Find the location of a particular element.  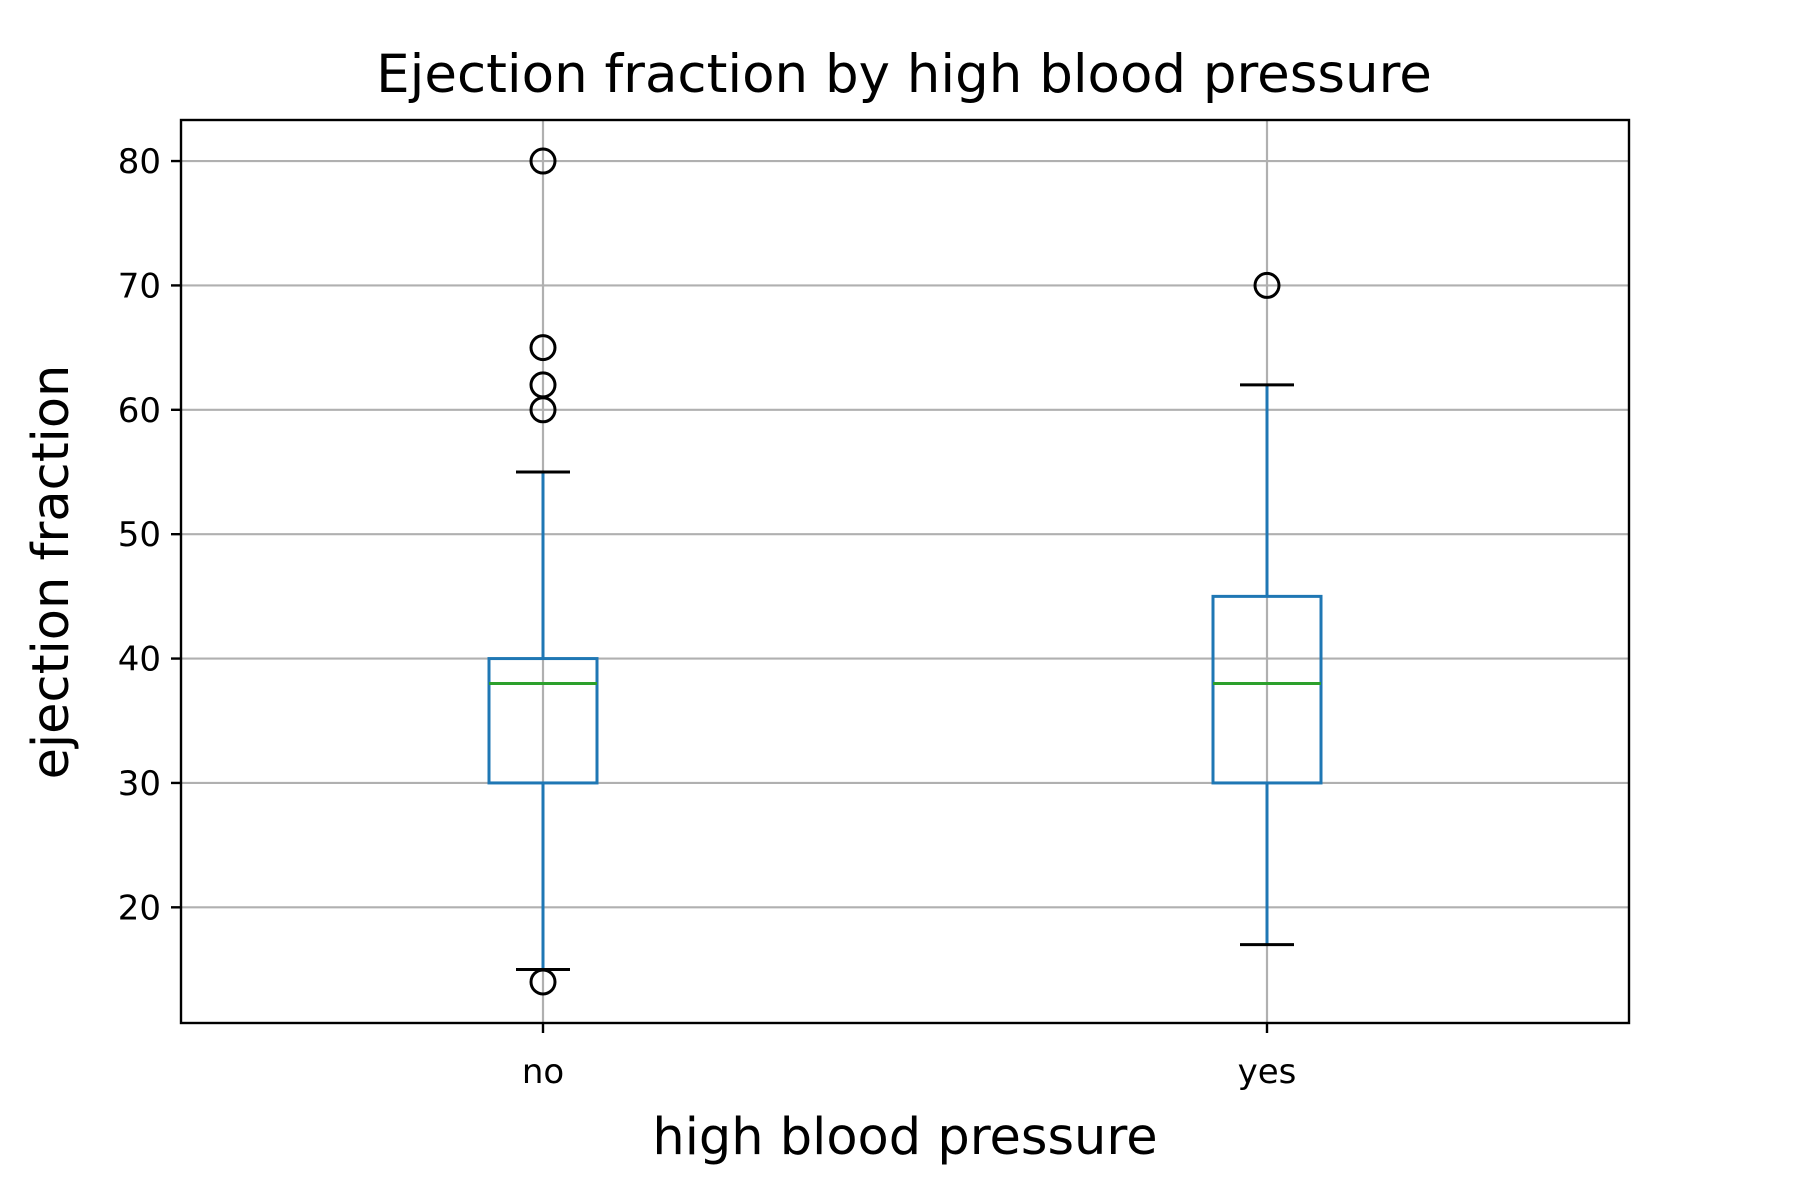

box-no is located at coordinates (543, 571).